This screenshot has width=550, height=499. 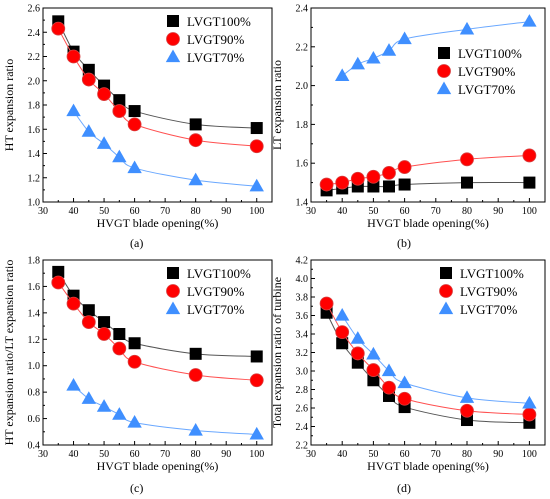 What do you see at coordinates (498, 211) in the screenshot?
I see `x-tick-label-b: 90` at bounding box center [498, 211].